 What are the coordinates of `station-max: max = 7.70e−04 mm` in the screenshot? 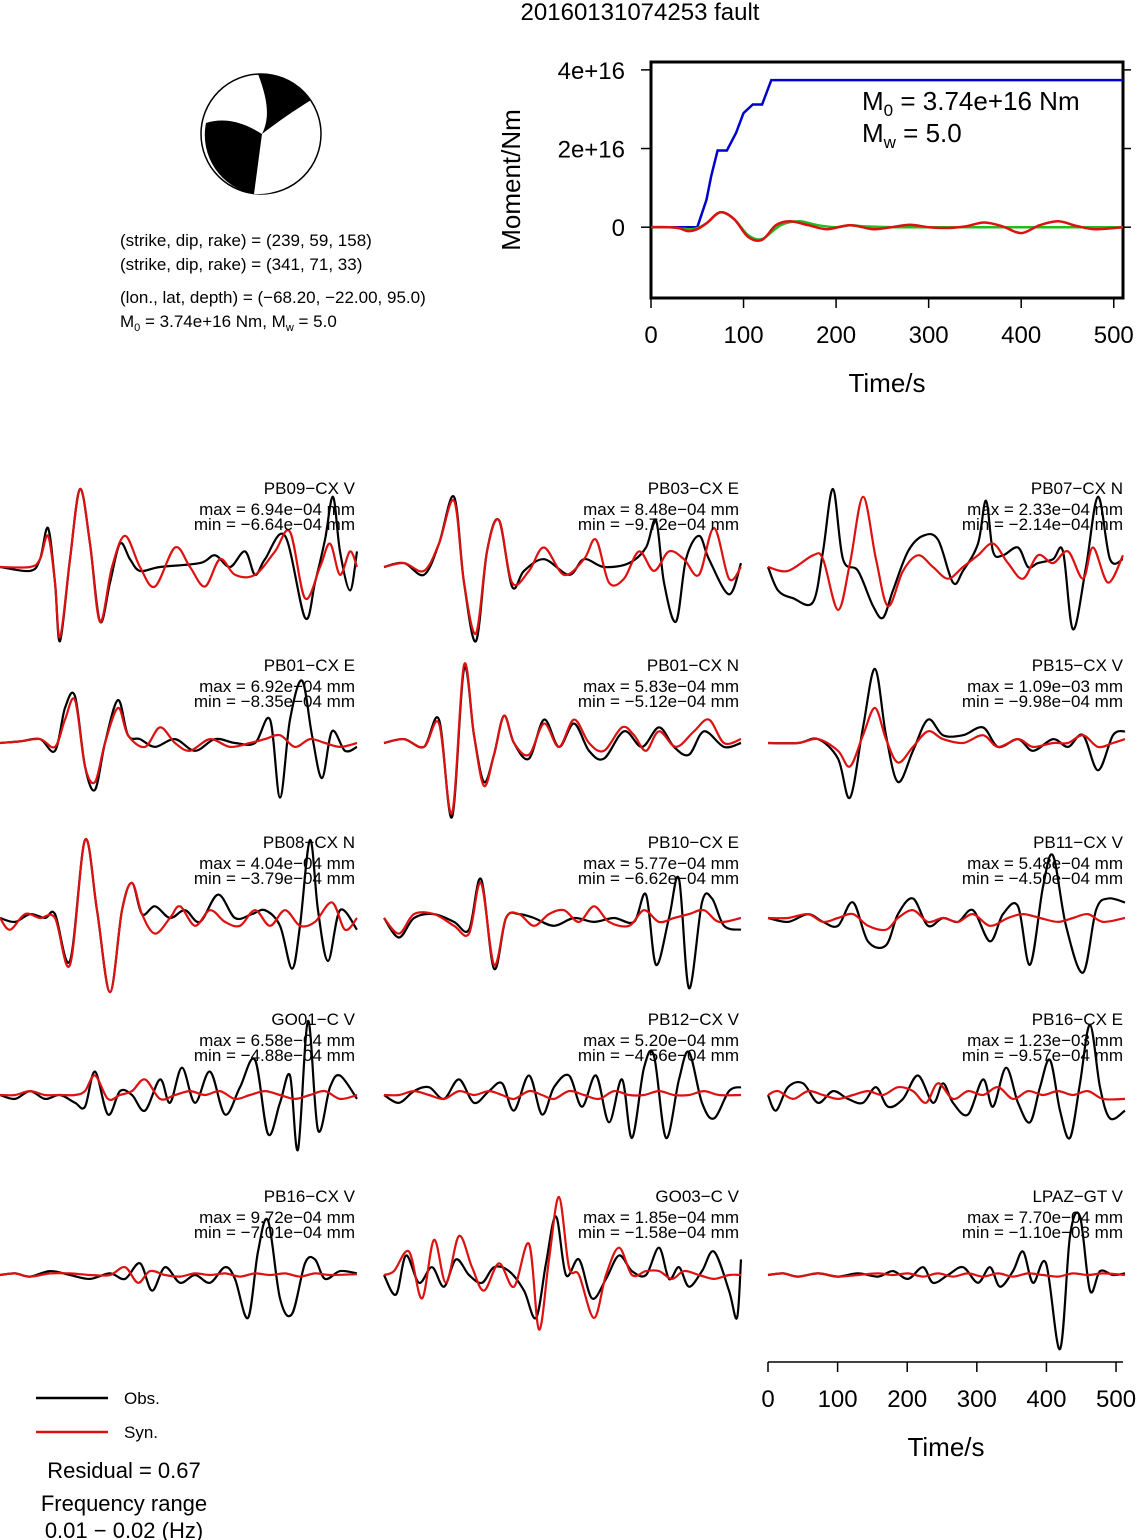 It's located at (1045, 1217).